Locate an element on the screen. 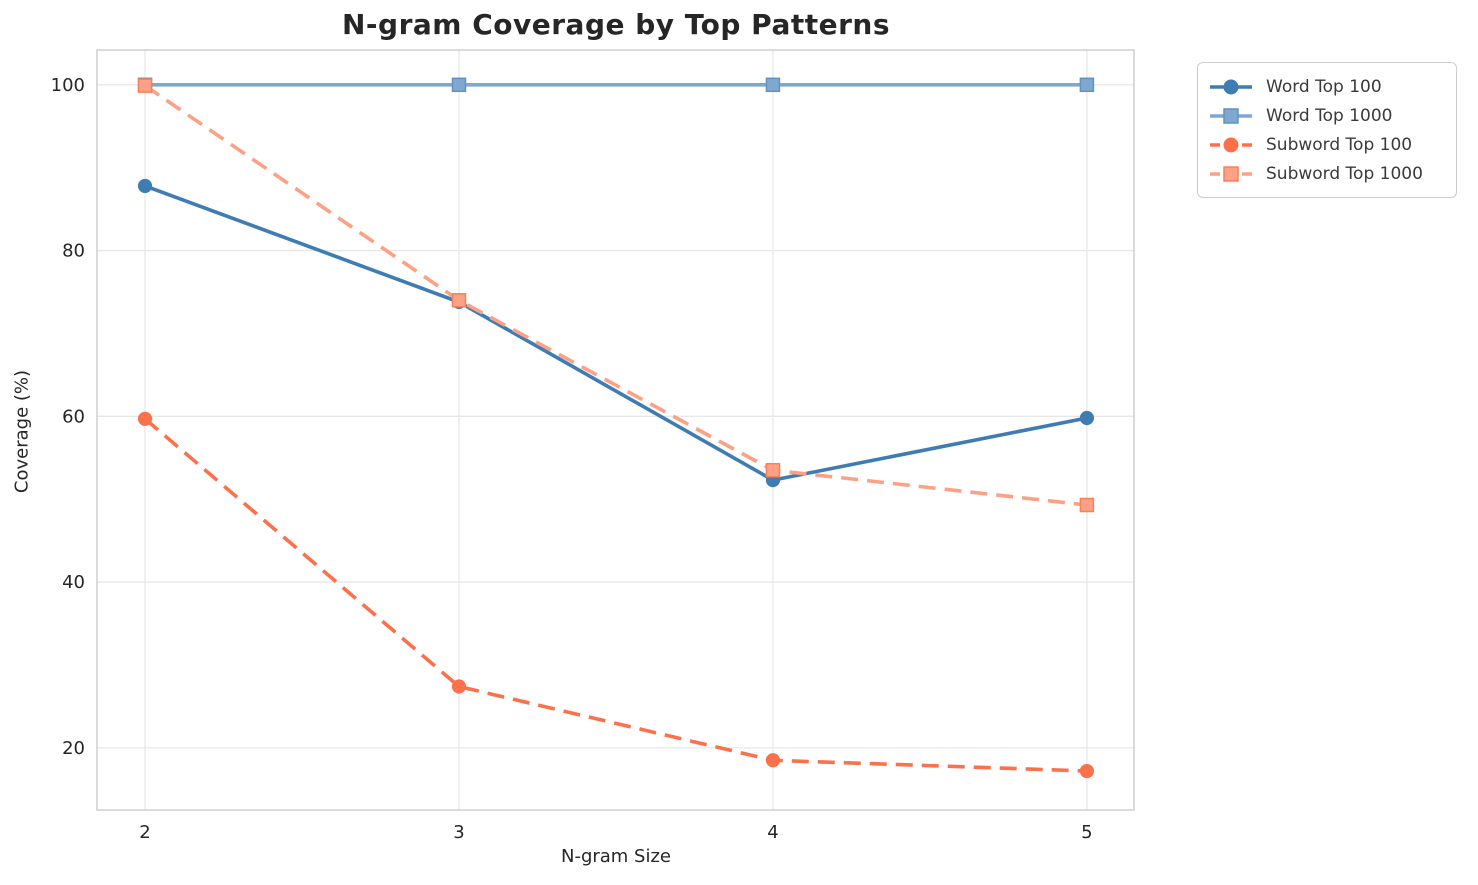 Image resolution: width=1478 pixels, height=885 pixels. legend-item-subword-top-100: Subword Top 100 is located at coordinates (1326, 144).